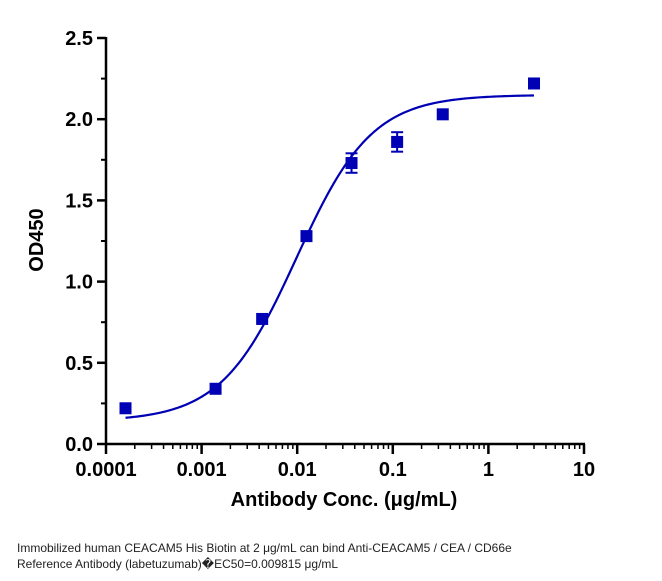  I want to click on x-tick-label: 0.0001, so click(105, 470).